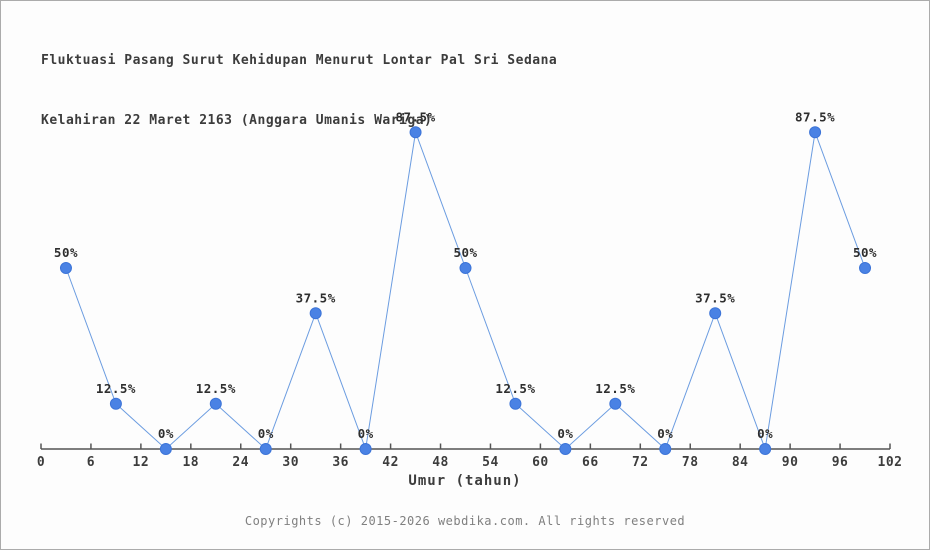 The image size is (930, 550). What do you see at coordinates (440, 462) in the screenshot?
I see `x-axis-tick-label: 48` at bounding box center [440, 462].